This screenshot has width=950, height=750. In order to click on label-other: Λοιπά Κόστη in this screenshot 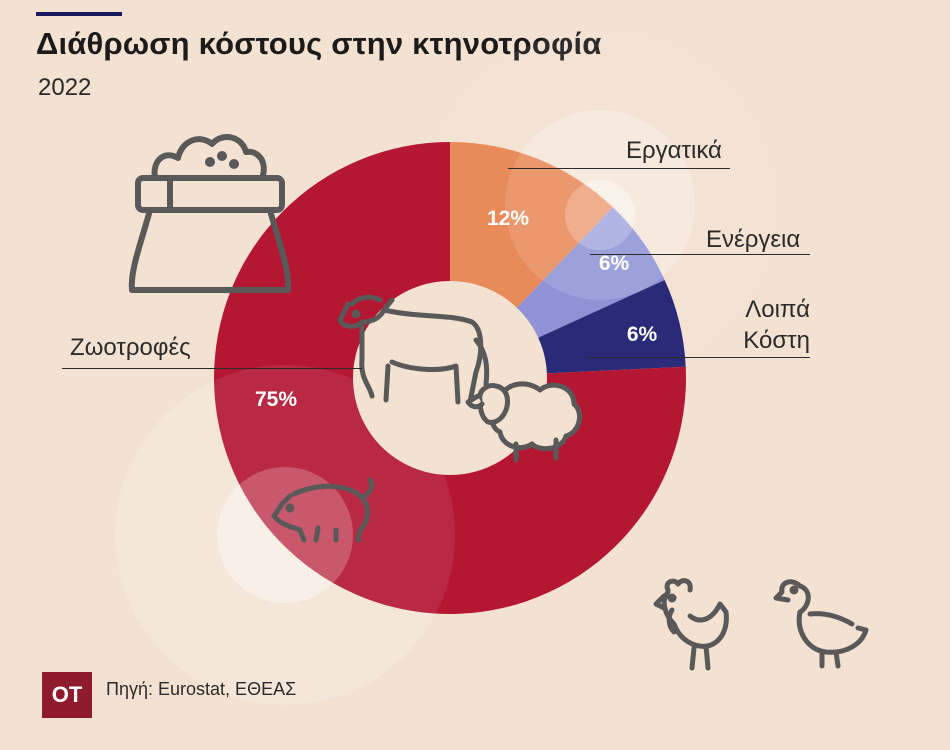, I will do `click(774, 325)`.